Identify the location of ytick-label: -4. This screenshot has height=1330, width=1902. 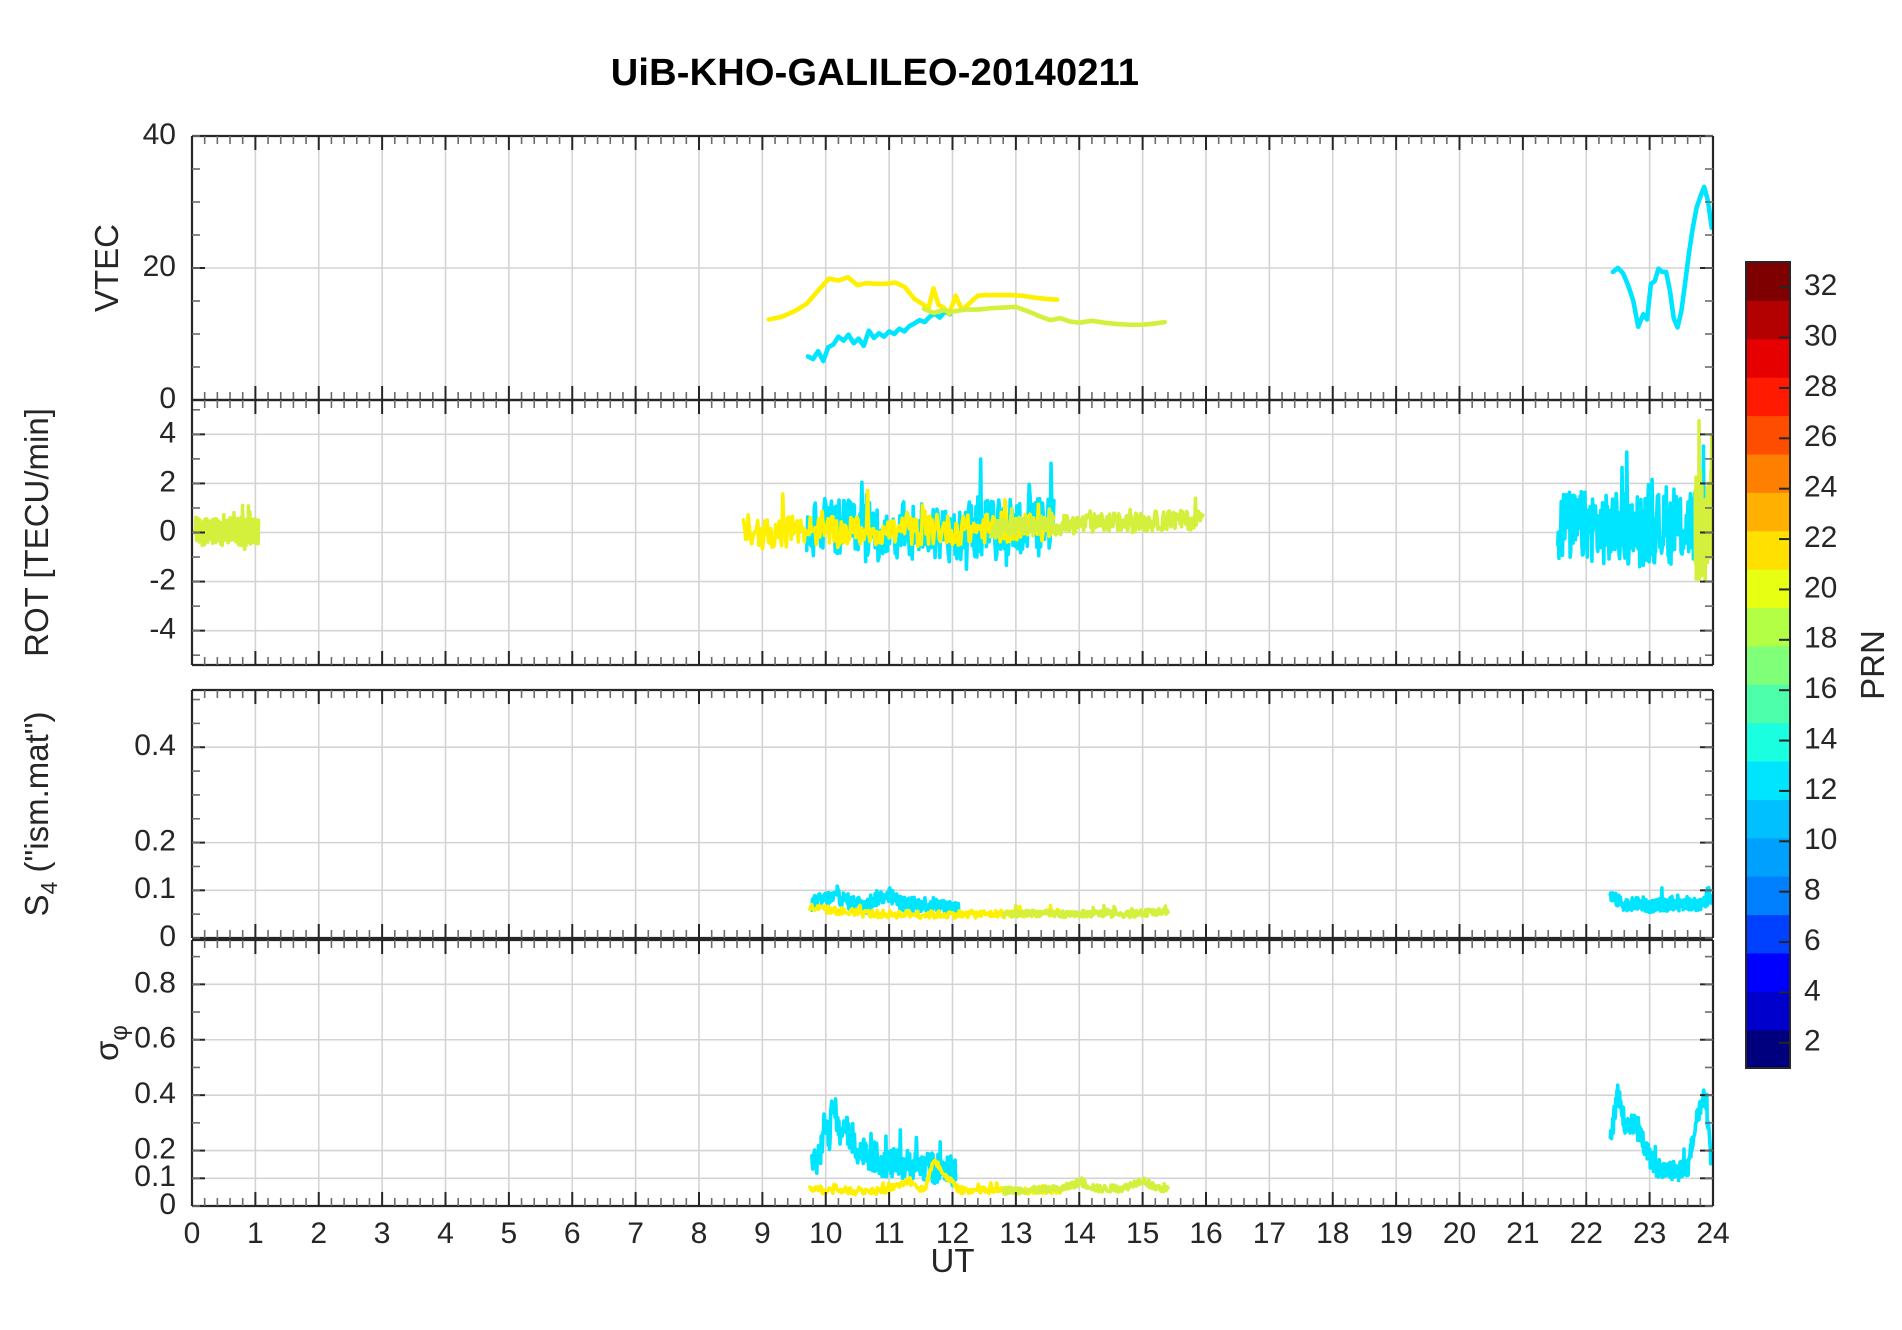
(162, 629).